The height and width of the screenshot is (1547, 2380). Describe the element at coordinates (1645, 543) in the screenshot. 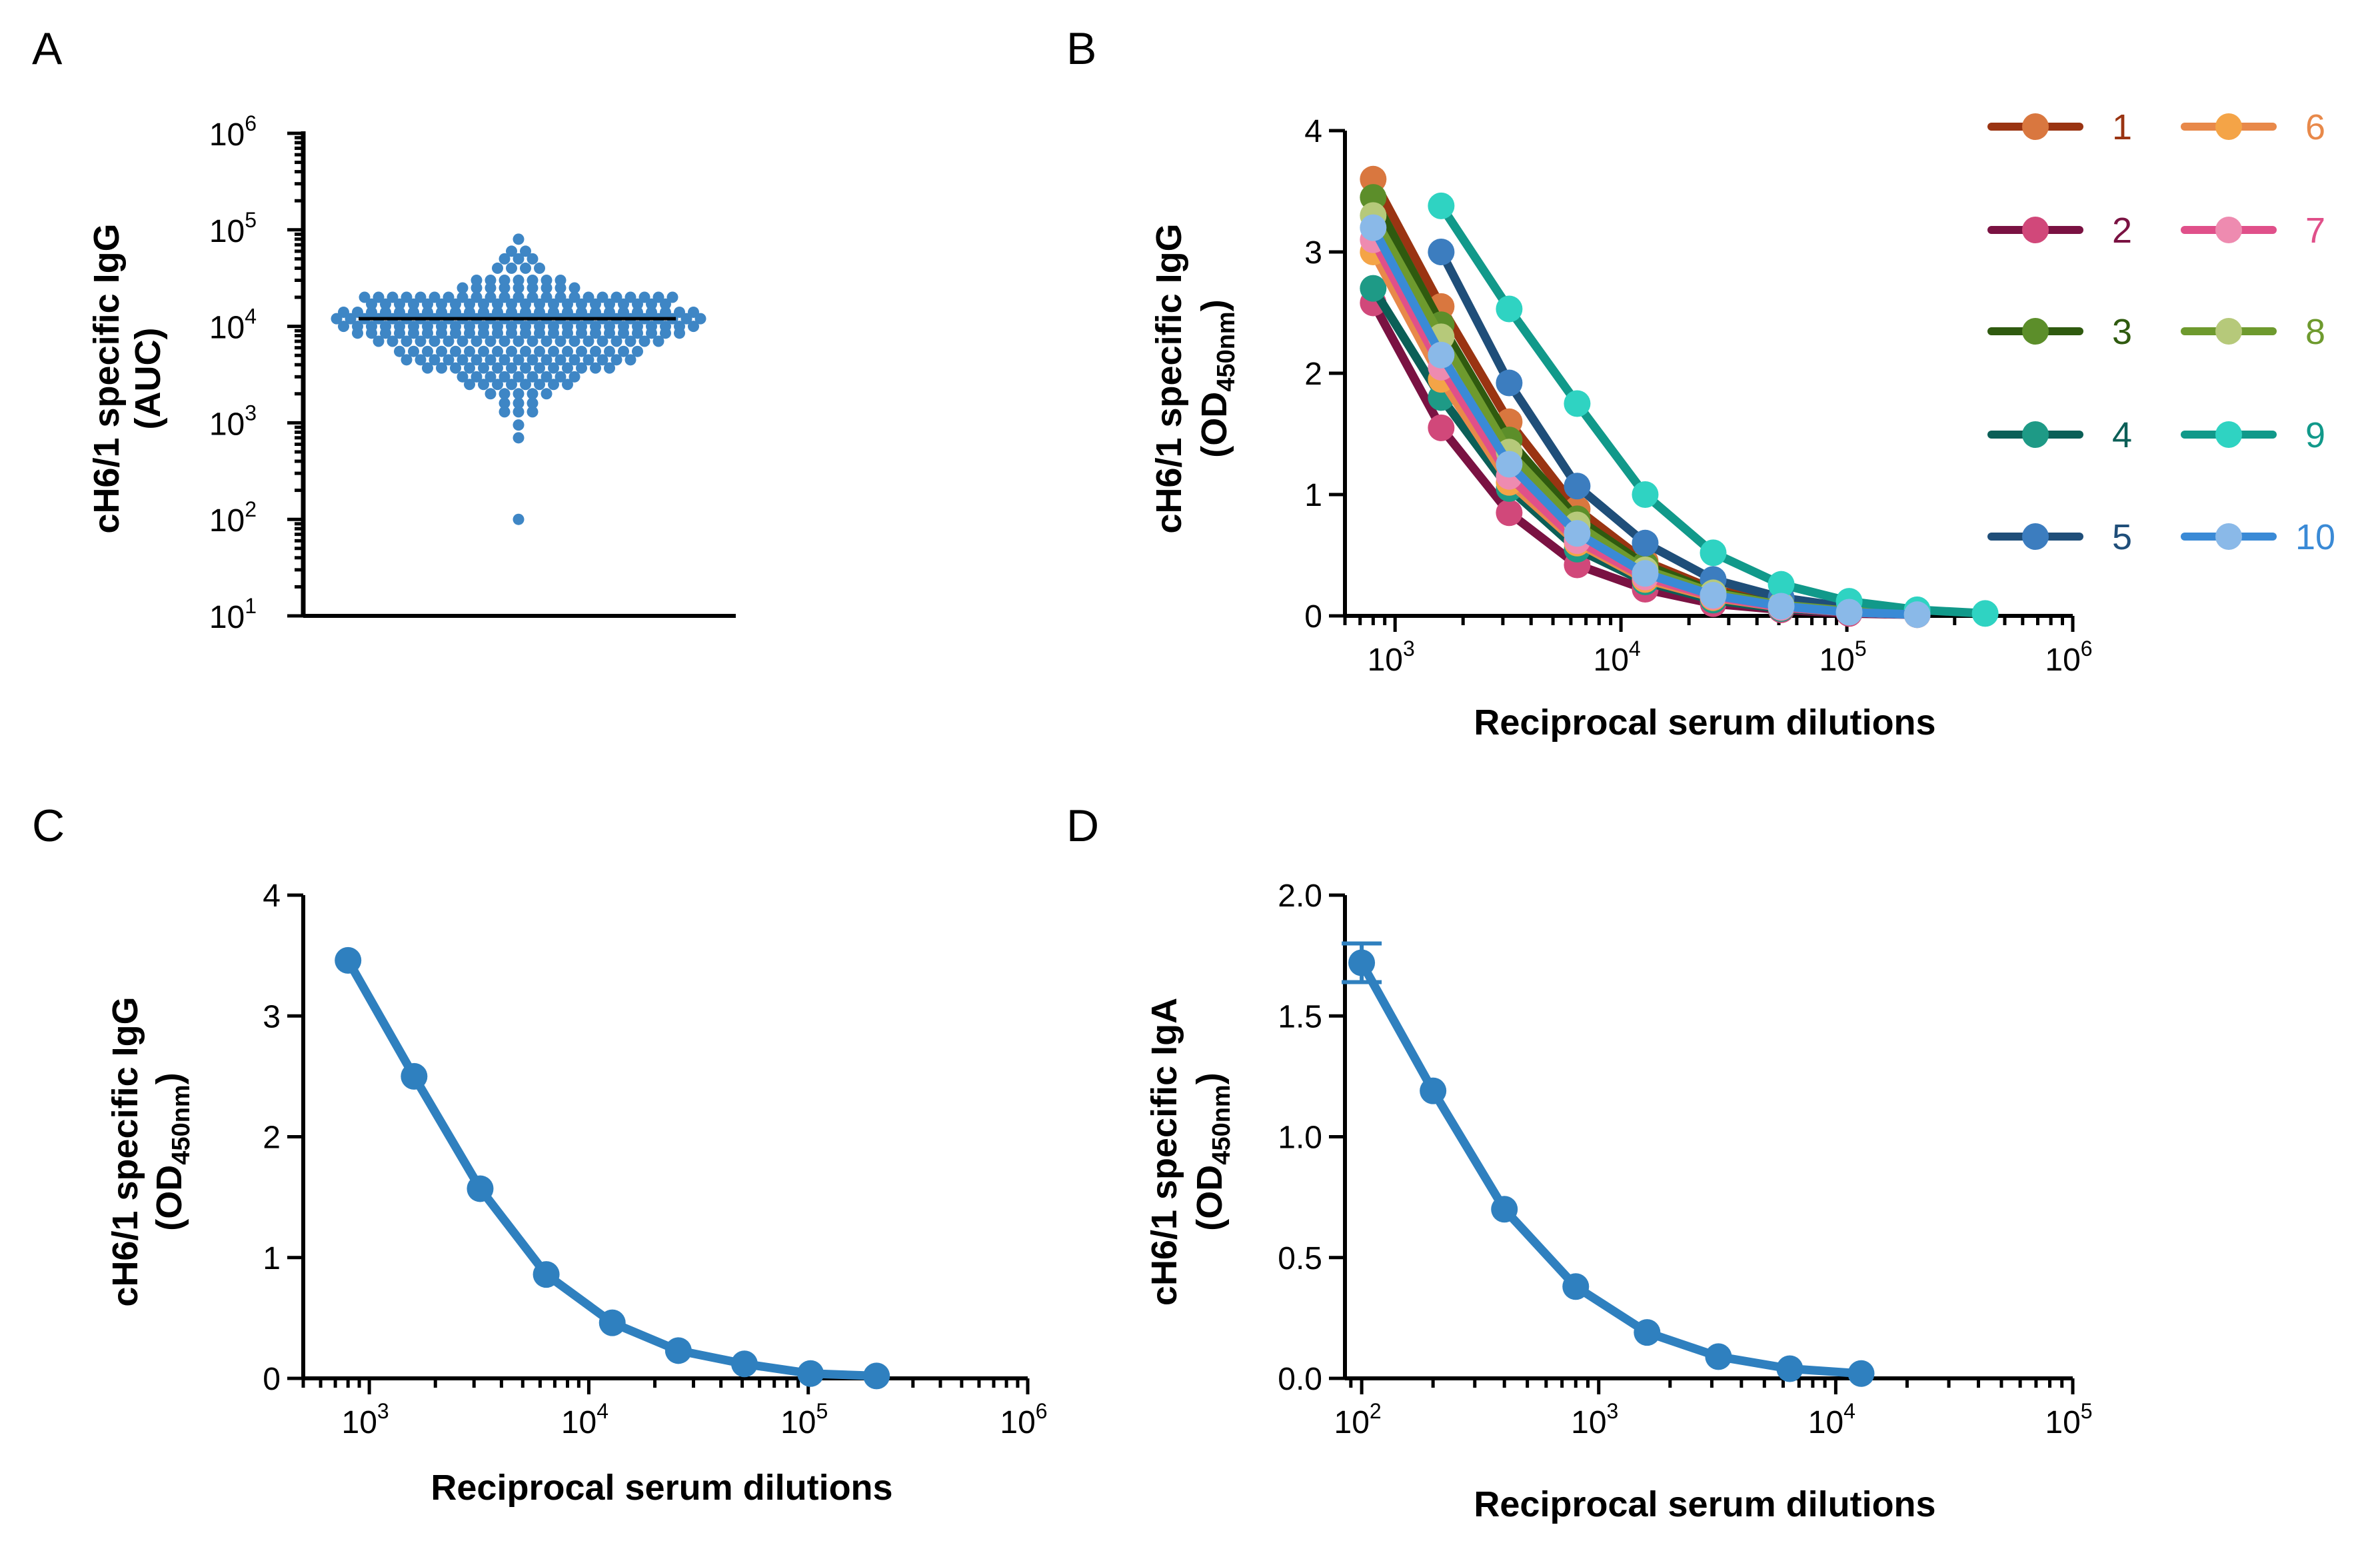

I see `panel-b-series-5-point` at that location.